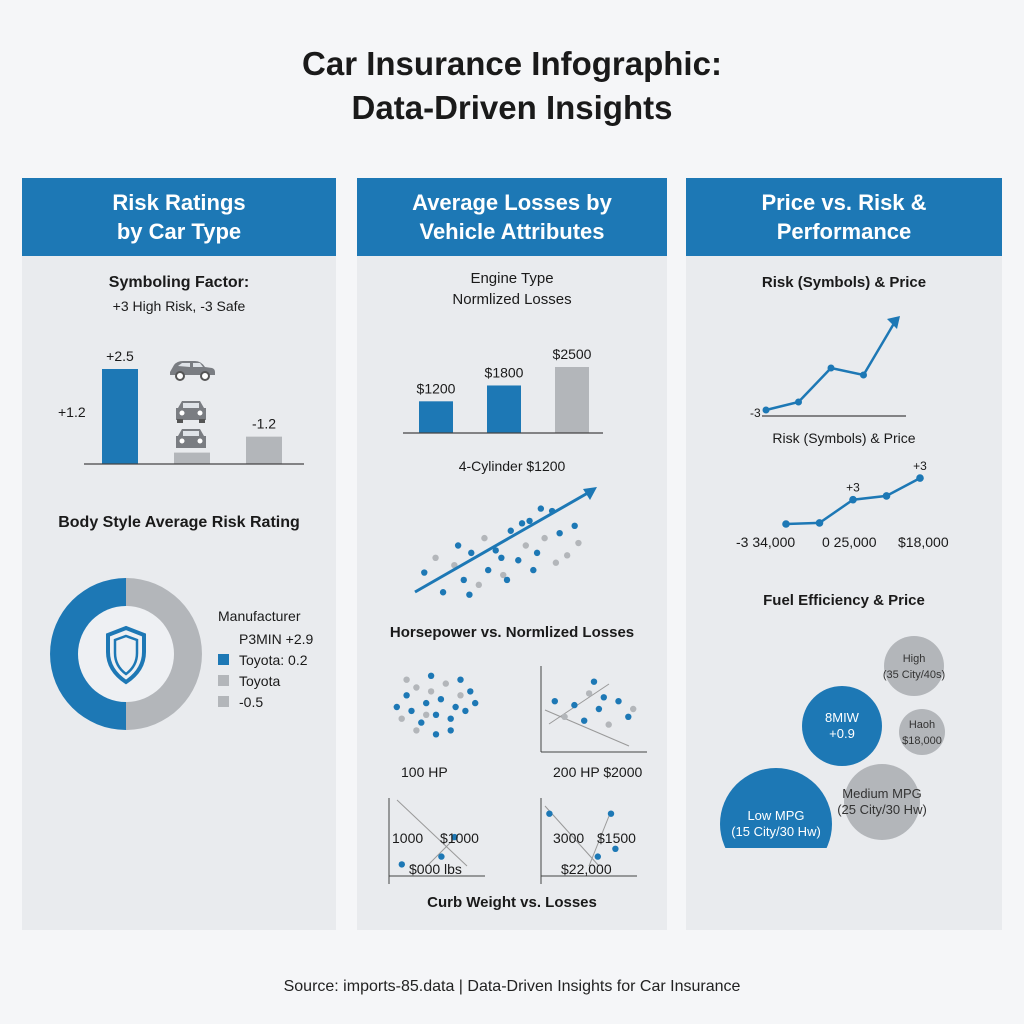  Describe the element at coordinates (179, 306) in the screenshot. I see `symboling-subtitle: +3 High Risk, -3 Safe` at that location.